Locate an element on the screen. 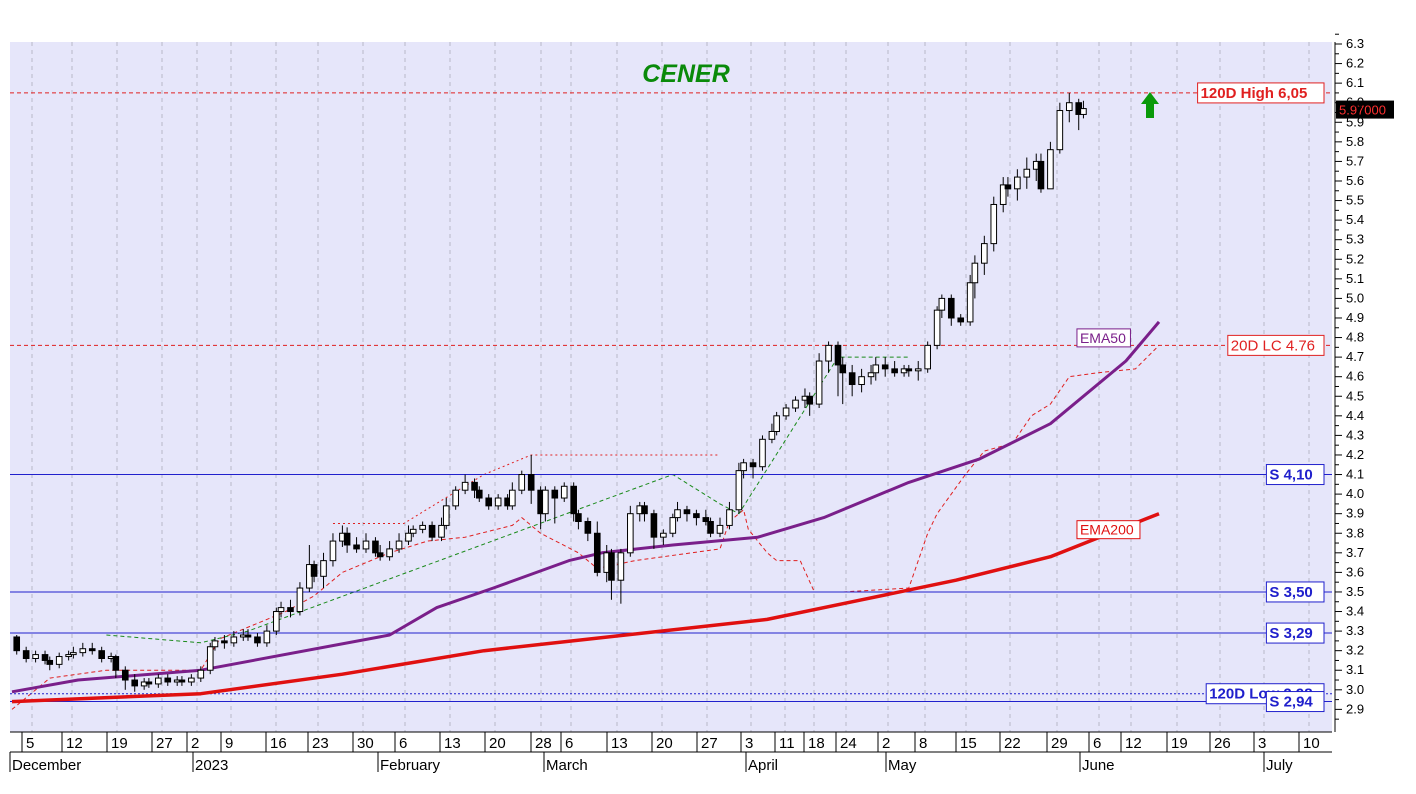 The height and width of the screenshot is (794, 1416). month-label: April is located at coordinates (763, 765).